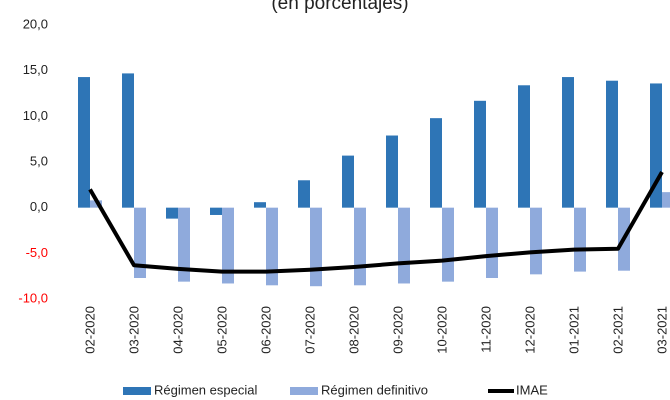  What do you see at coordinates (33, 297) in the screenshot?
I see `y-tick-label: -10,0` at bounding box center [33, 297].